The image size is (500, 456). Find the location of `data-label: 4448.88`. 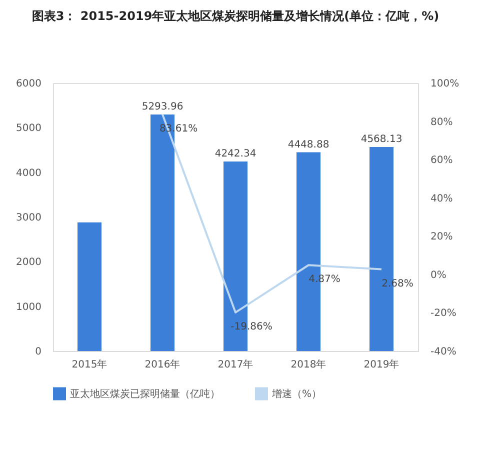

data-label: 4448.88 is located at coordinates (309, 144).